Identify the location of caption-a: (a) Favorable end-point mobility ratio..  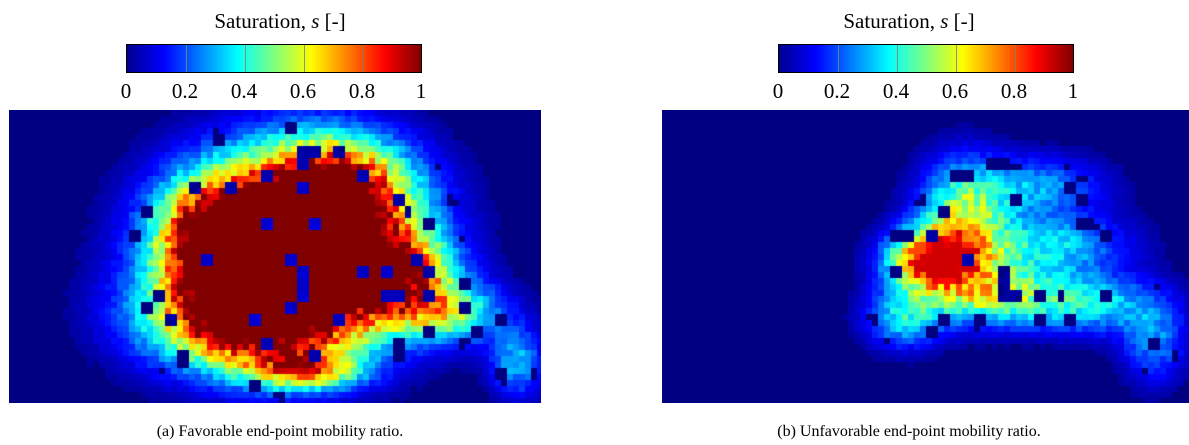
(280, 431).